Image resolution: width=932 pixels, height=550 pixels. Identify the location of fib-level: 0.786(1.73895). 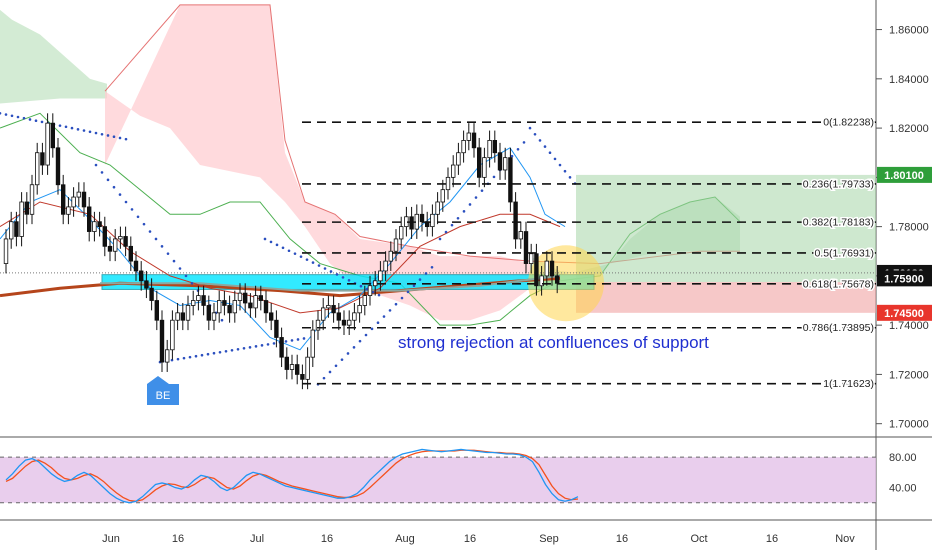
(589, 328).